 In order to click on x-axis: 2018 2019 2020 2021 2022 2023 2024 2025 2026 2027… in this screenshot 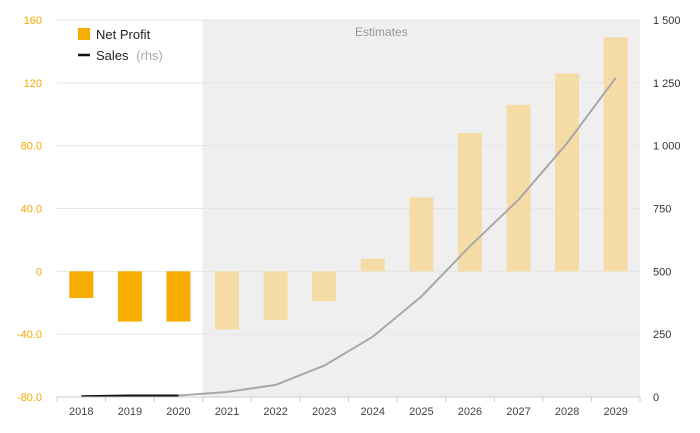, I will do `click(348, 407)`.